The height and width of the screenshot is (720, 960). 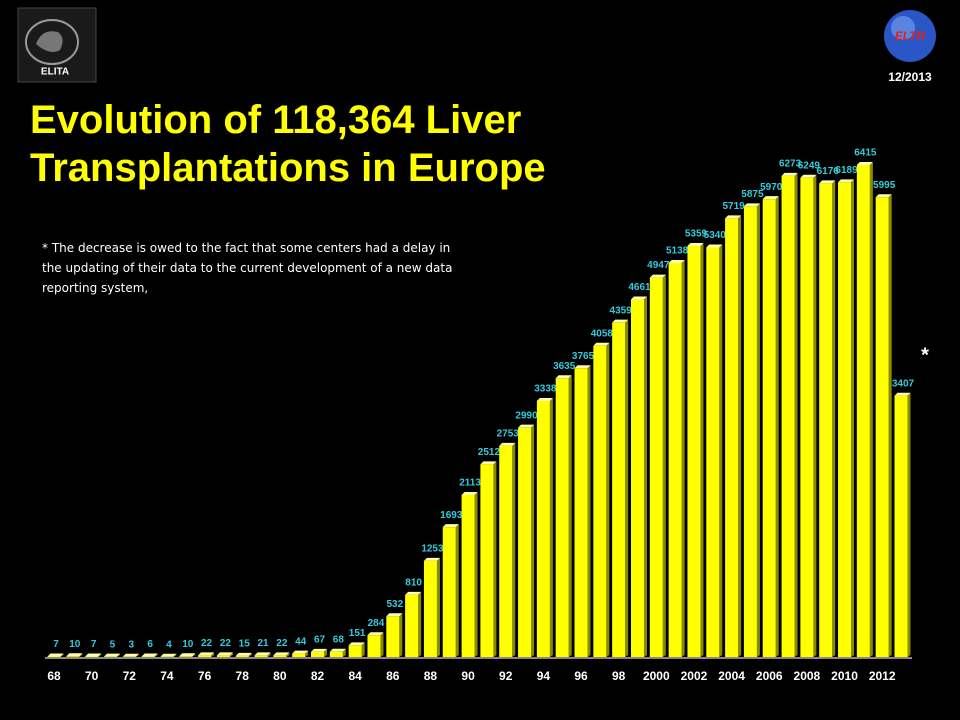 I want to click on title-line: Transplantations in Europe, so click(x=288, y=168).